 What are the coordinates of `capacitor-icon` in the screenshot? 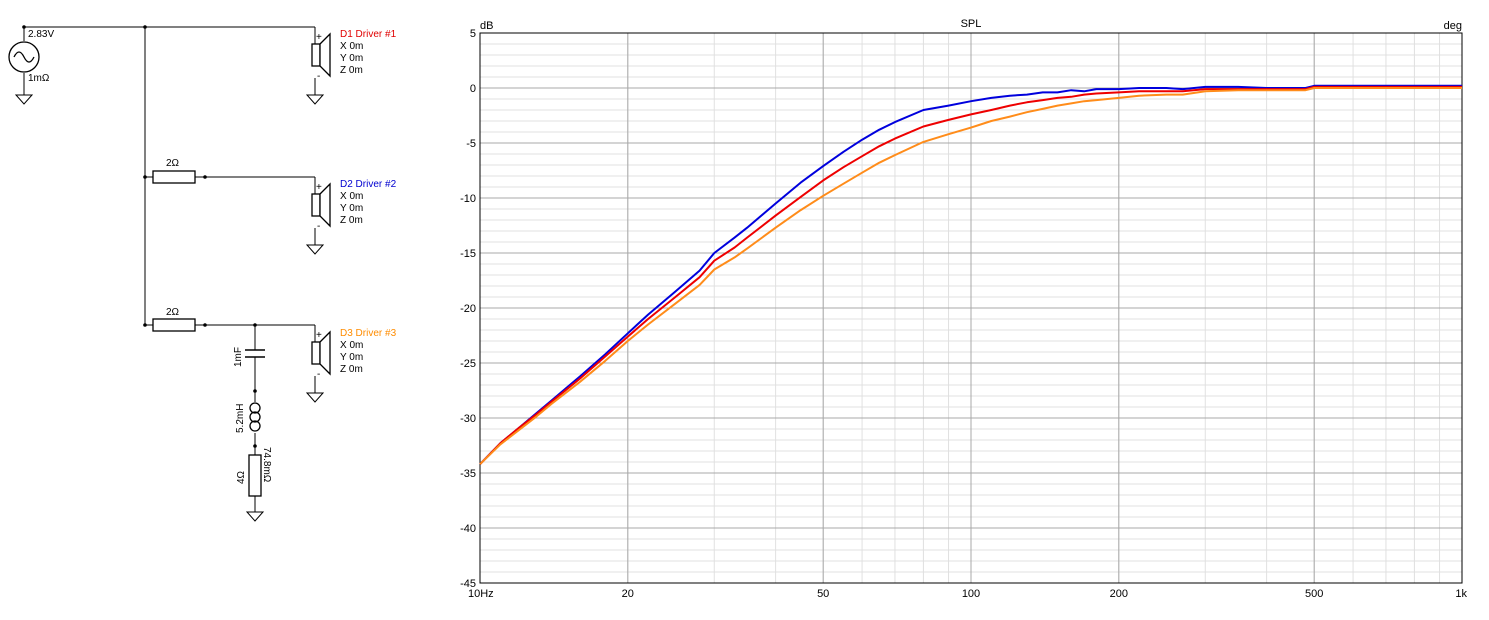 It's located at (255, 353).